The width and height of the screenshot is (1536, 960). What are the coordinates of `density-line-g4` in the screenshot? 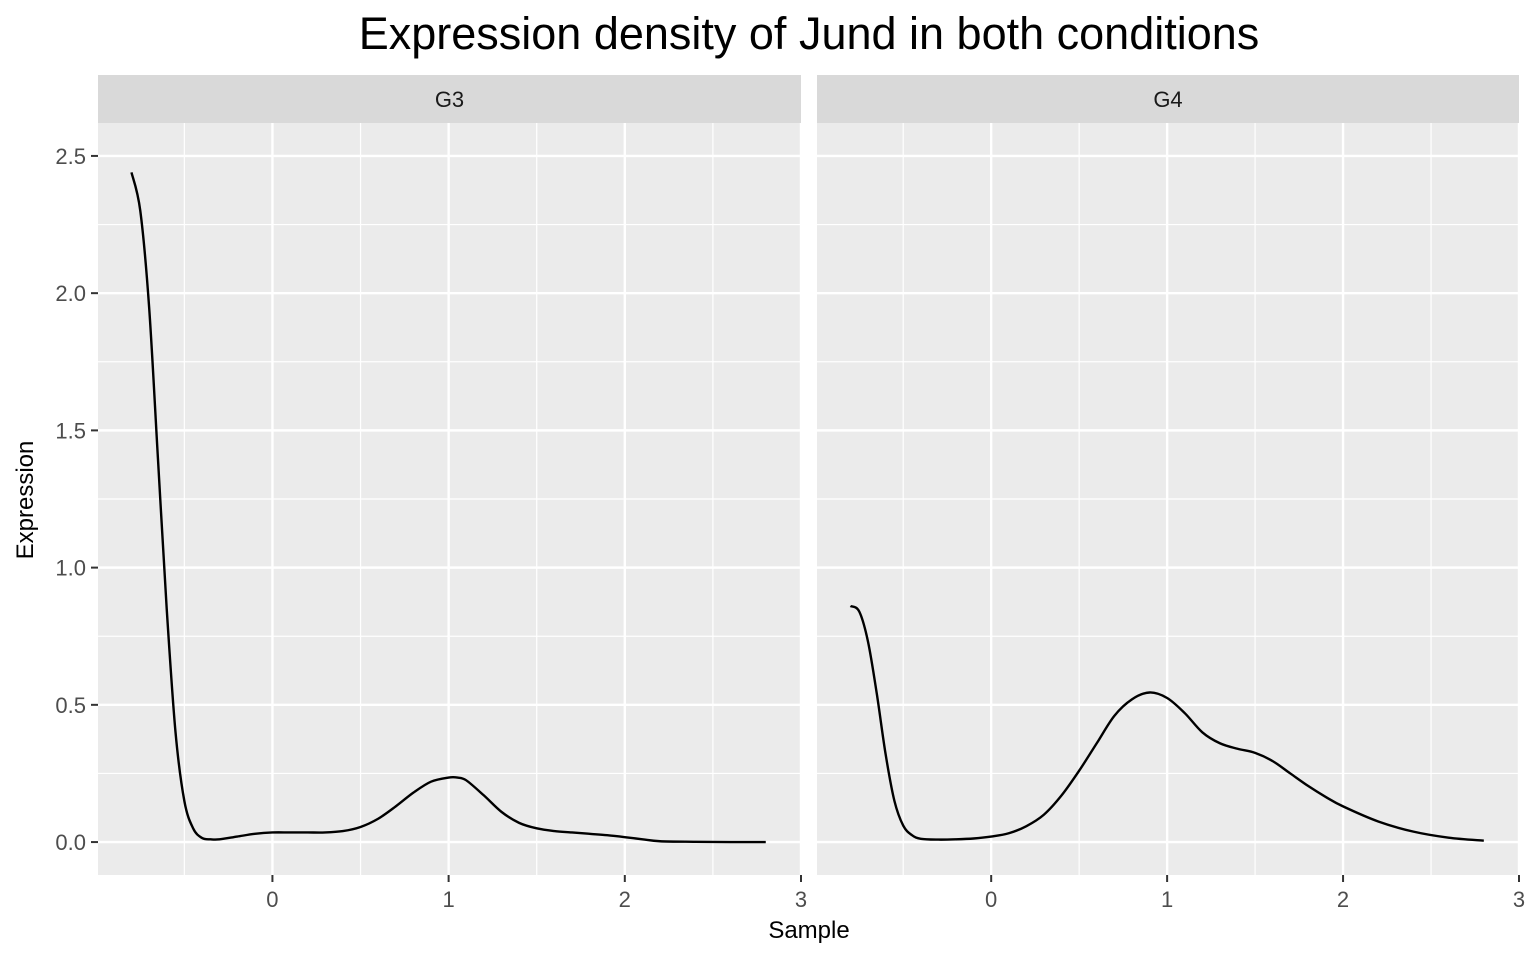 It's located at (1166, 723).